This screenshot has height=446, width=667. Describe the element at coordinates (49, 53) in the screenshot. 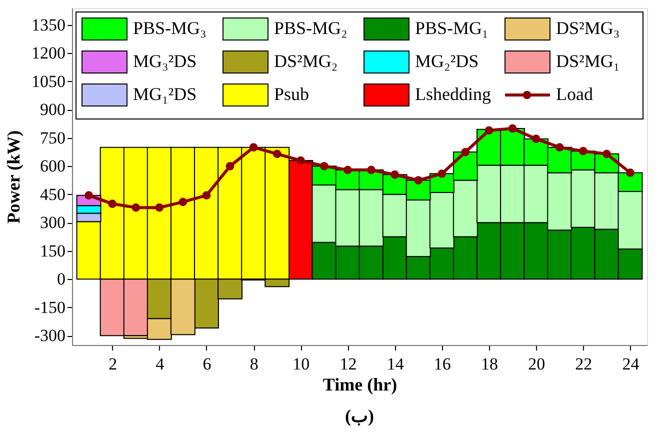

I see `y-tick-label: 1200` at that location.